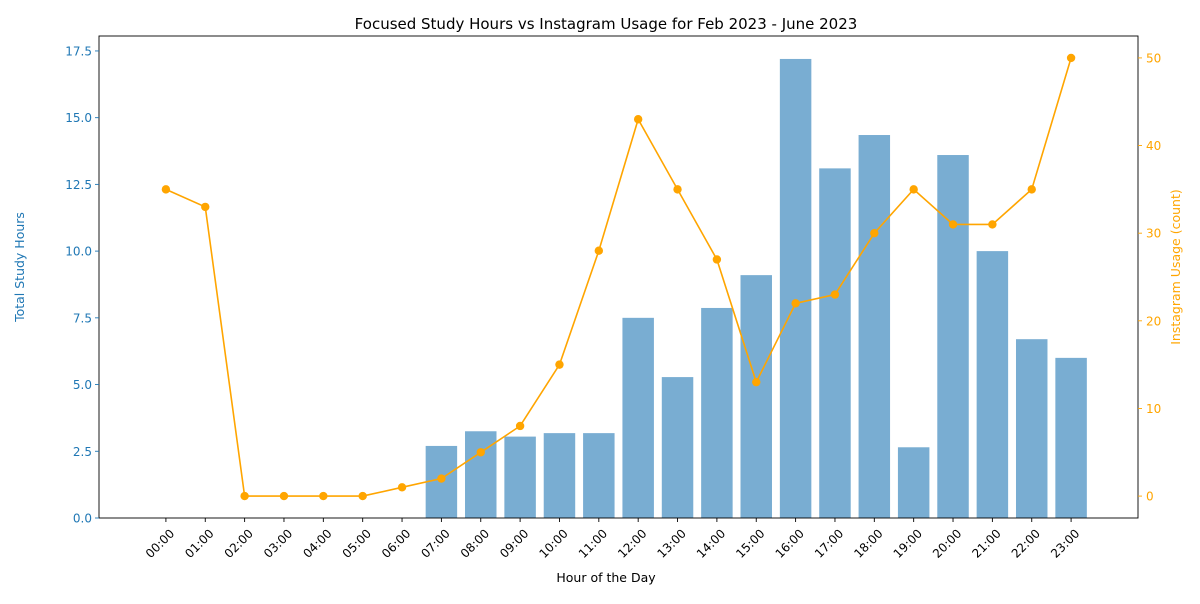 This screenshot has height=604, width=1200. I want to click on point-19:00, so click(913, 189).